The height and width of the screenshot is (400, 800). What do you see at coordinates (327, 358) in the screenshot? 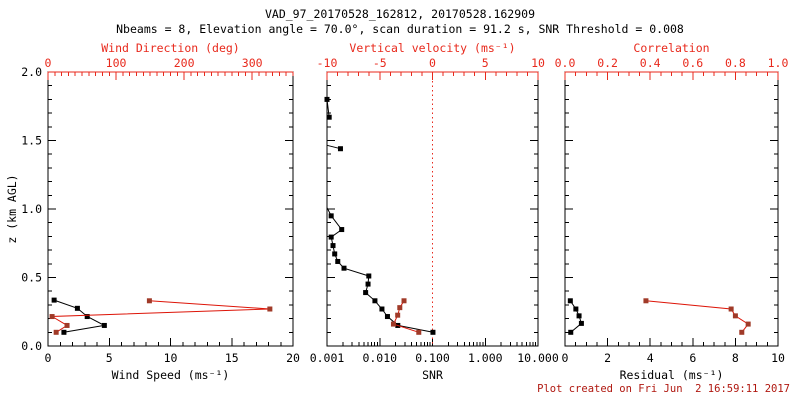
I see `svg-text: 0.001` at bounding box center [327, 358].